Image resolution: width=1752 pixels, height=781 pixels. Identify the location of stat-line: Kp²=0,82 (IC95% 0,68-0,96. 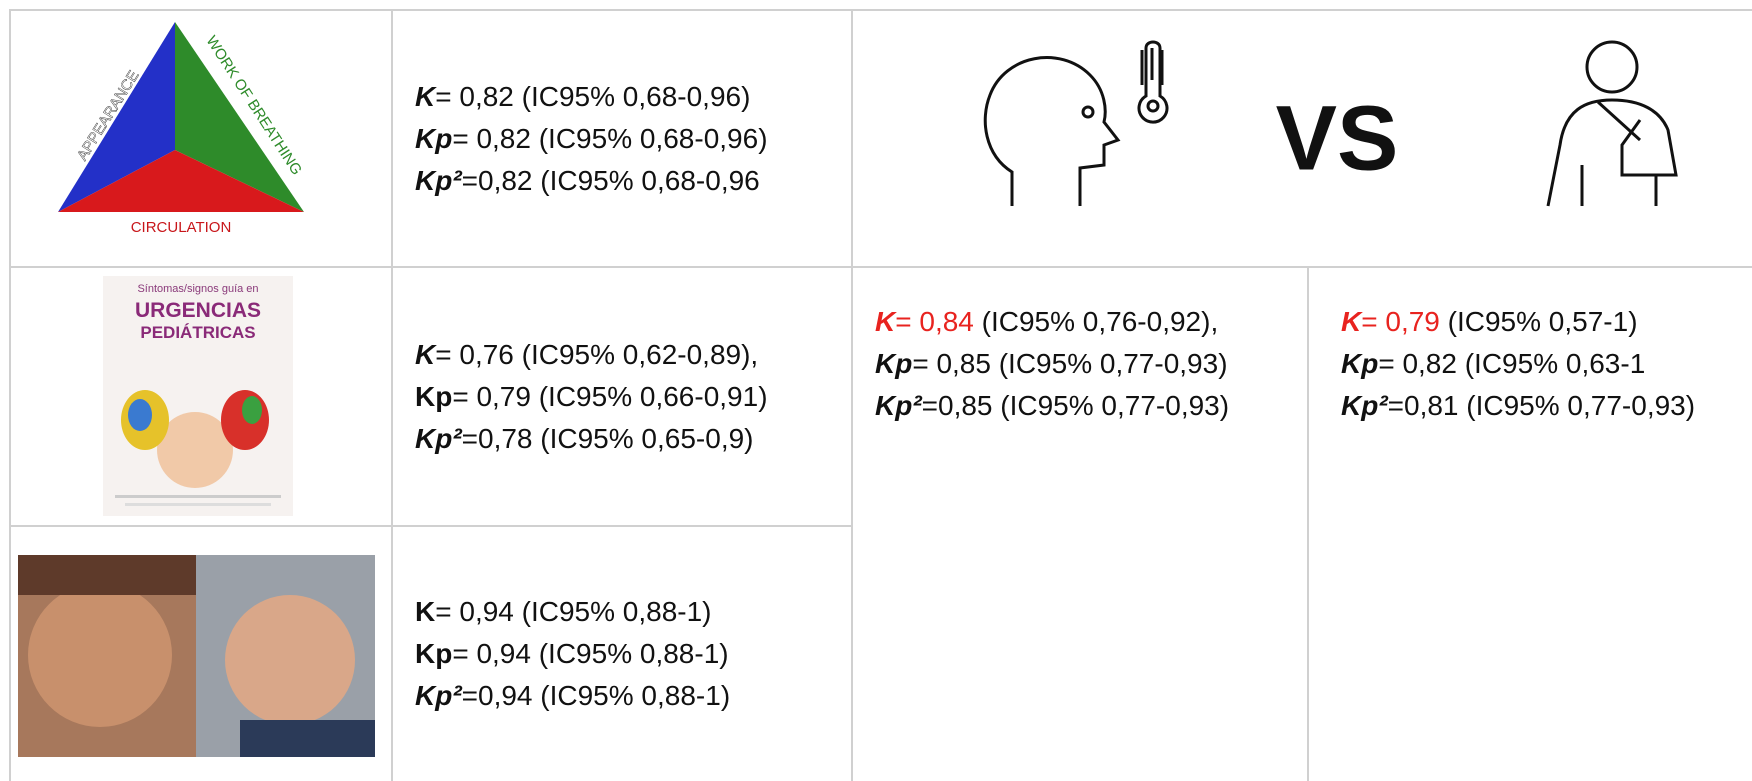
(633, 181).